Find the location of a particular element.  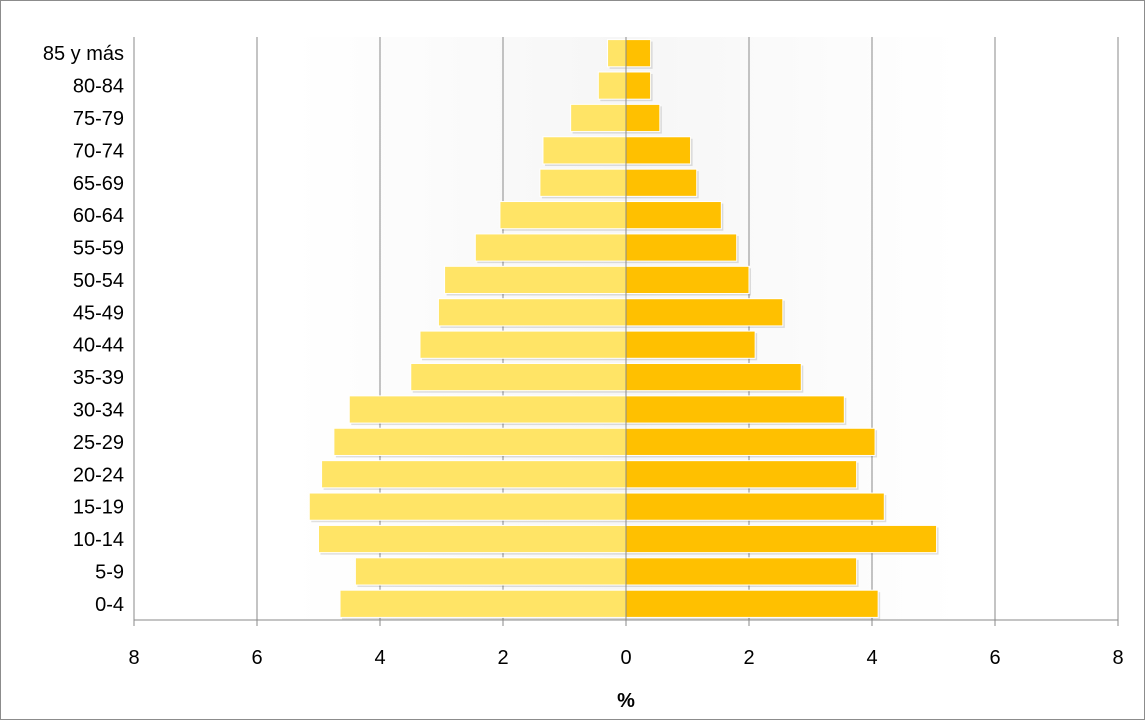

category-label-55-59: 55-59 is located at coordinates (98, 249).